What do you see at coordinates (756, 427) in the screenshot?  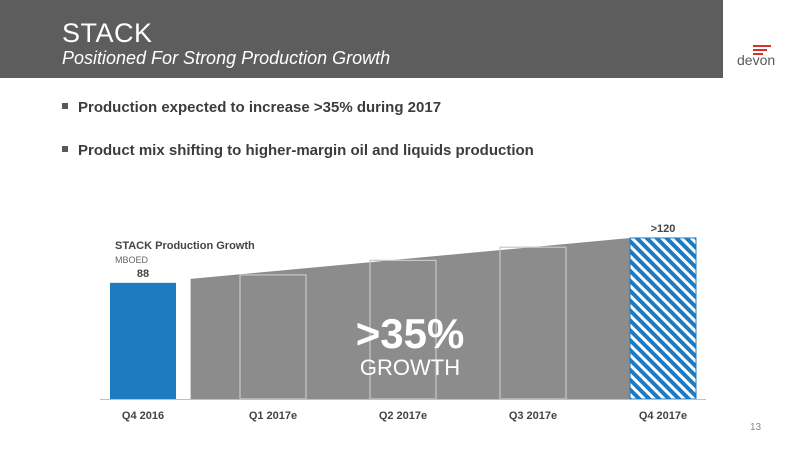 I see `page-number: 13` at bounding box center [756, 427].